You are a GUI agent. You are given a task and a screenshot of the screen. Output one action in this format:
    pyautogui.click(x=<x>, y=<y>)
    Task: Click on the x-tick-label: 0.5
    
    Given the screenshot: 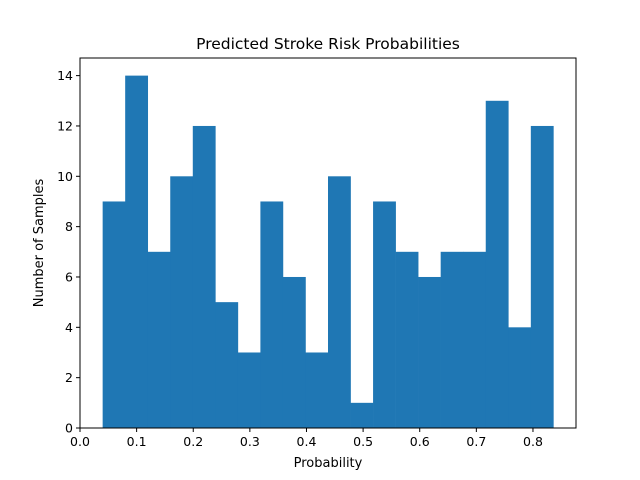 What is the action you would take?
    pyautogui.click(x=363, y=441)
    